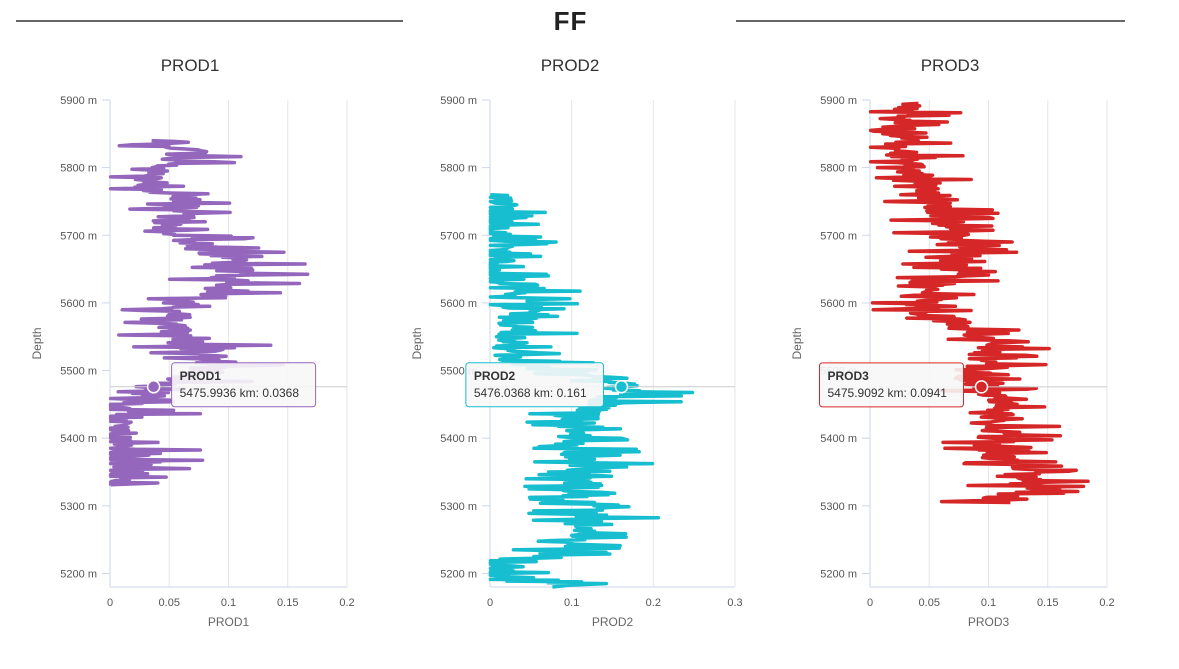 Image resolution: width=1179 pixels, height=669 pixels. I want to click on chart-title: PROD1, so click(190, 65).